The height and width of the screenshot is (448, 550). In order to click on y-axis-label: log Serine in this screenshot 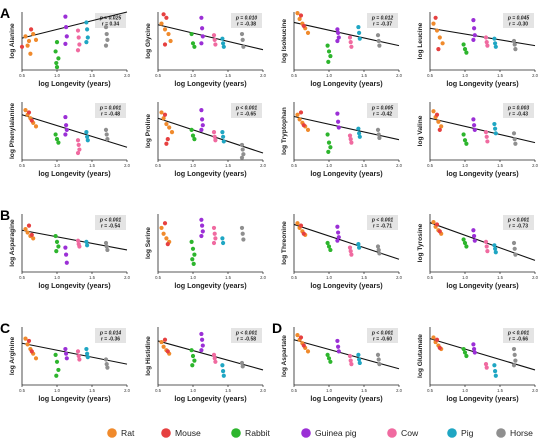, I will do `click(148, 243)`.